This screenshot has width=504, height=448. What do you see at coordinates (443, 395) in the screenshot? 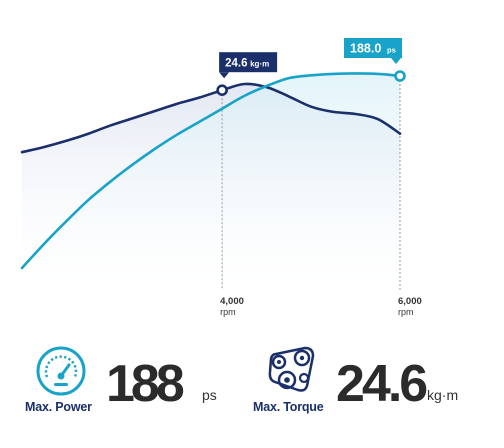
I see `max-torque-unit: kg·m` at bounding box center [443, 395].